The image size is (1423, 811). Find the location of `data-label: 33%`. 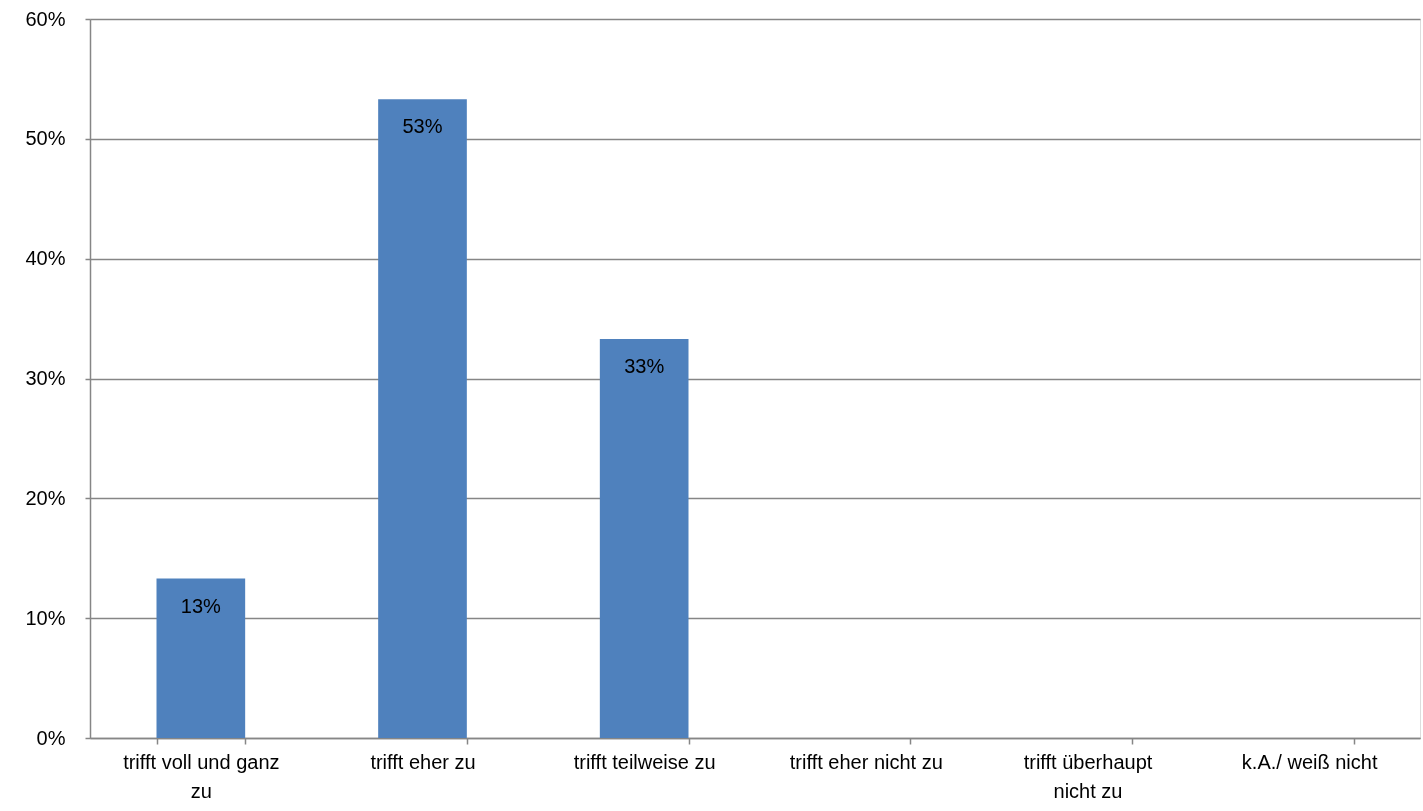

data-label: 33% is located at coordinates (644, 365).